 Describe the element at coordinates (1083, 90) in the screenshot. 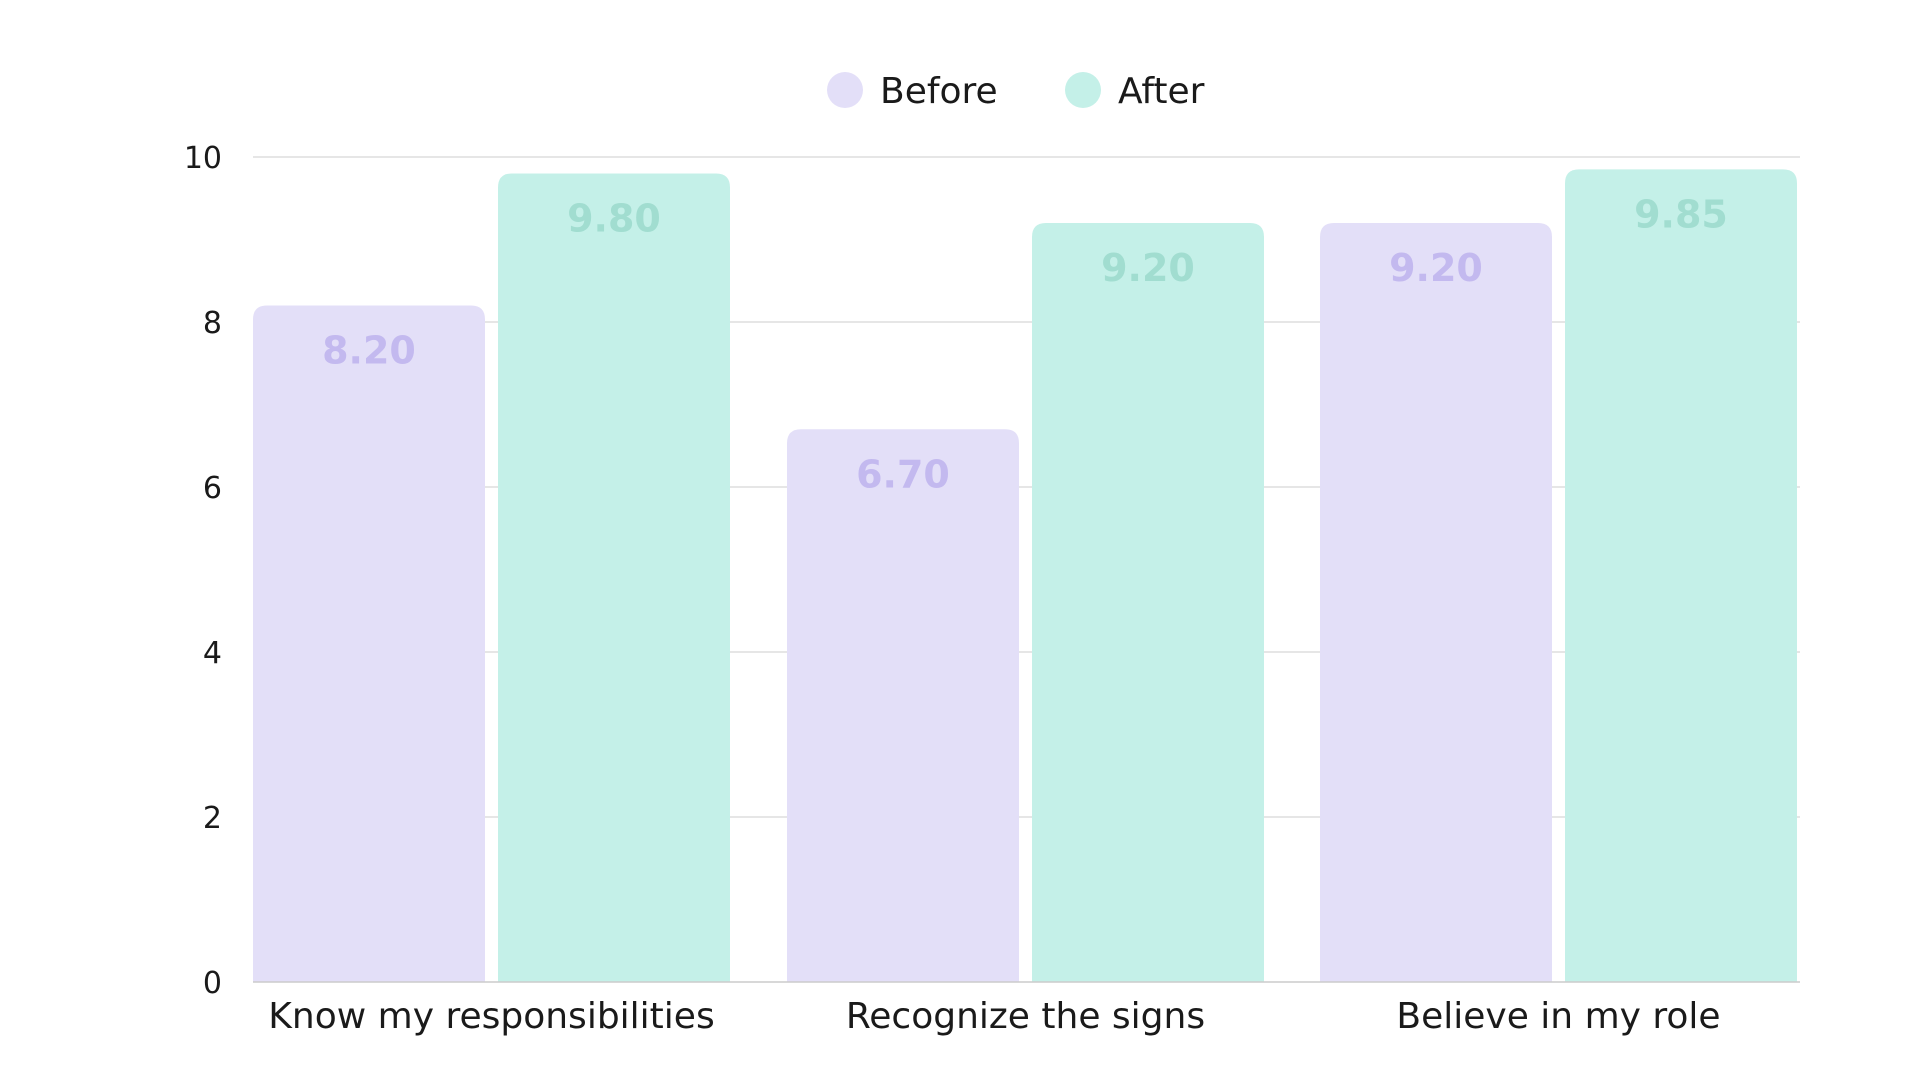

I see `legend-swatch-after` at that location.